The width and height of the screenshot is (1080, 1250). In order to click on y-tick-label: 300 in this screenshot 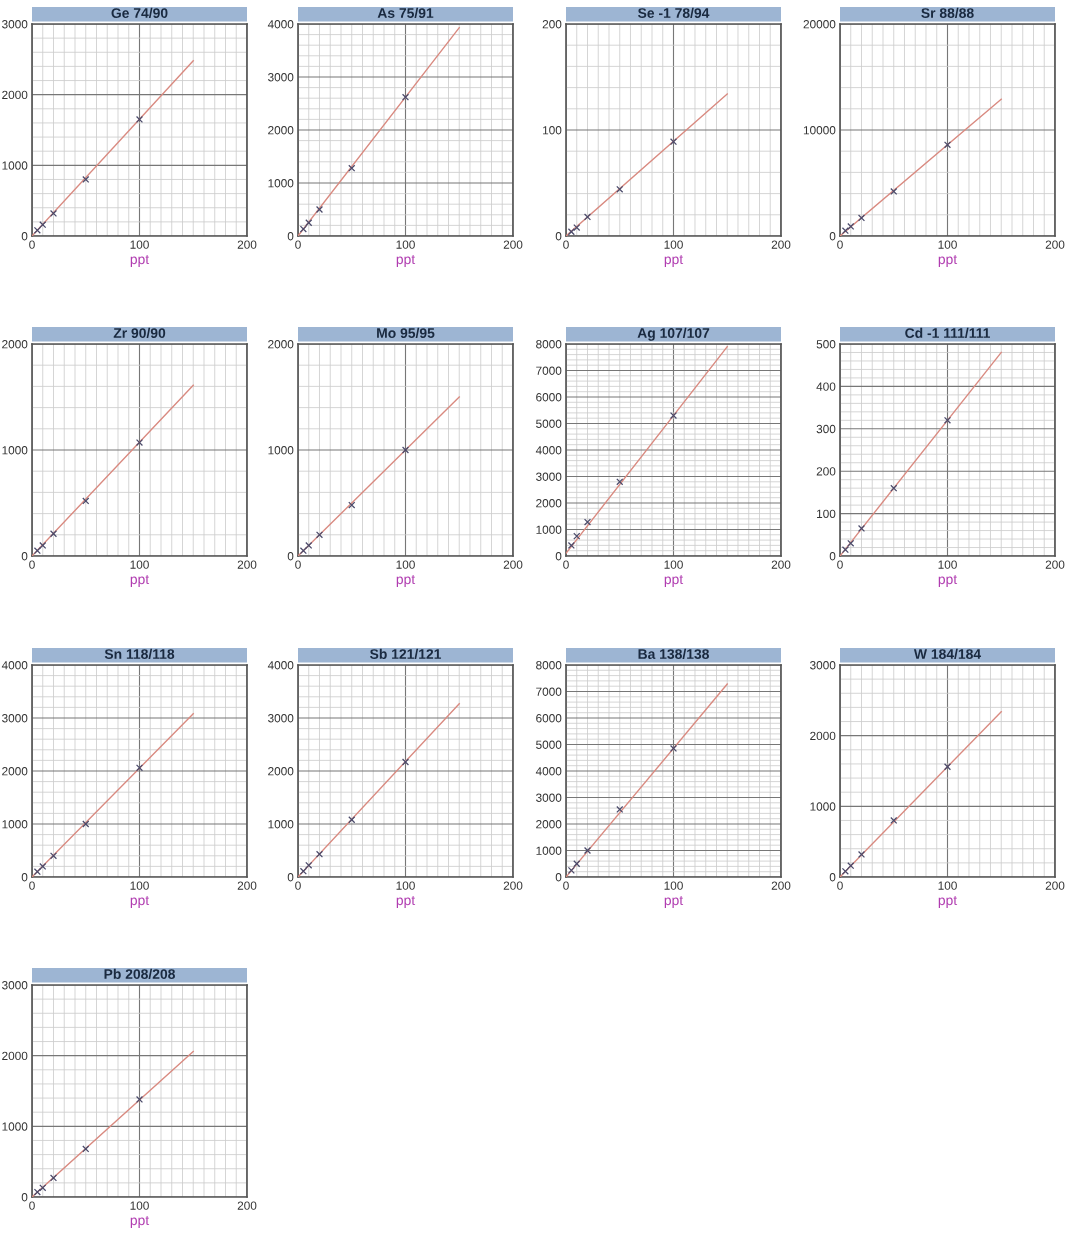, I will do `click(826, 429)`.